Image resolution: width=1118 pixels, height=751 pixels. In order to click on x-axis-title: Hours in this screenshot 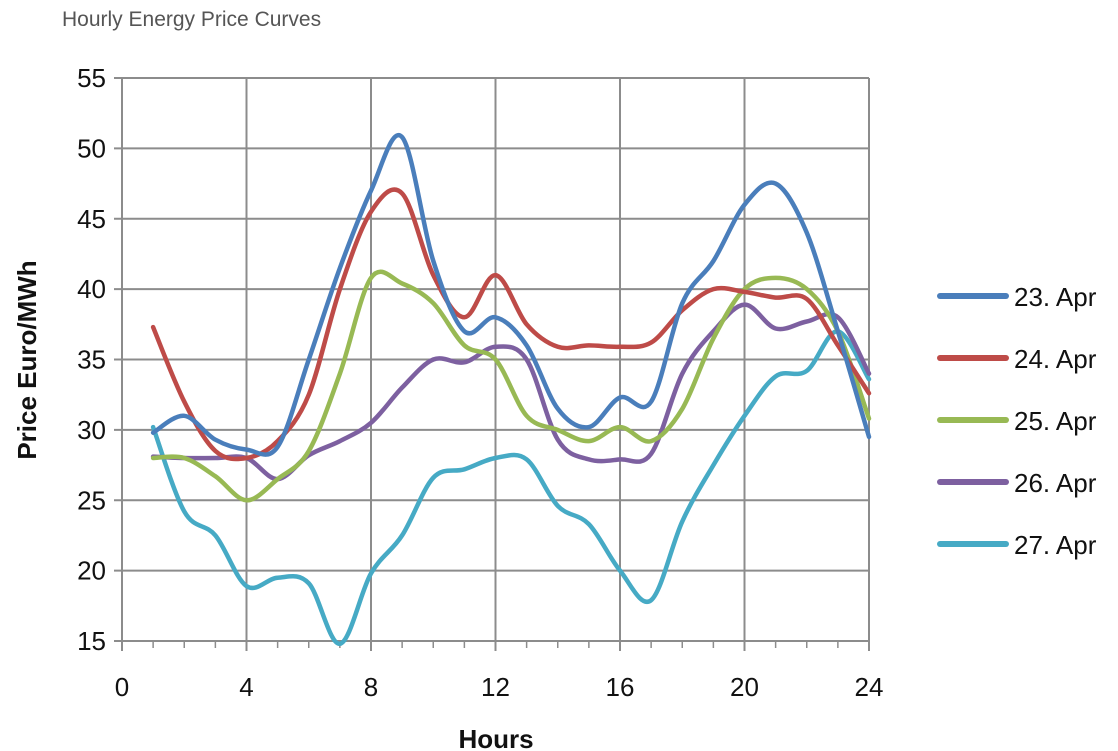, I will do `click(495, 737)`.